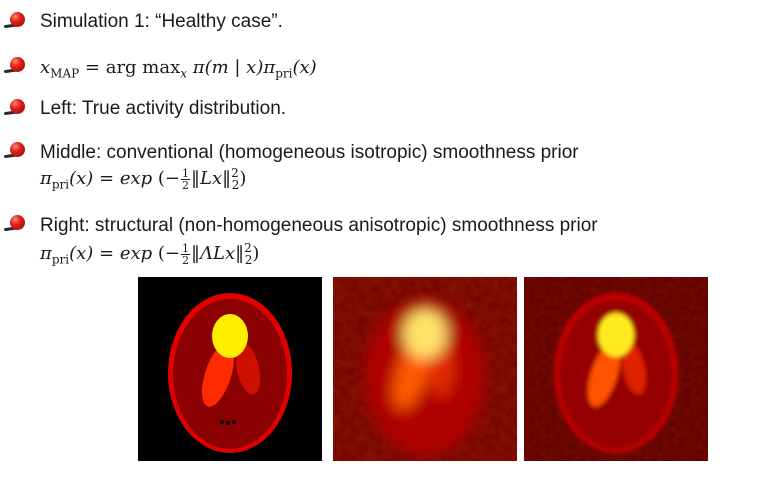  Describe the element at coordinates (230, 369) in the screenshot. I see `true-activity-image` at that location.